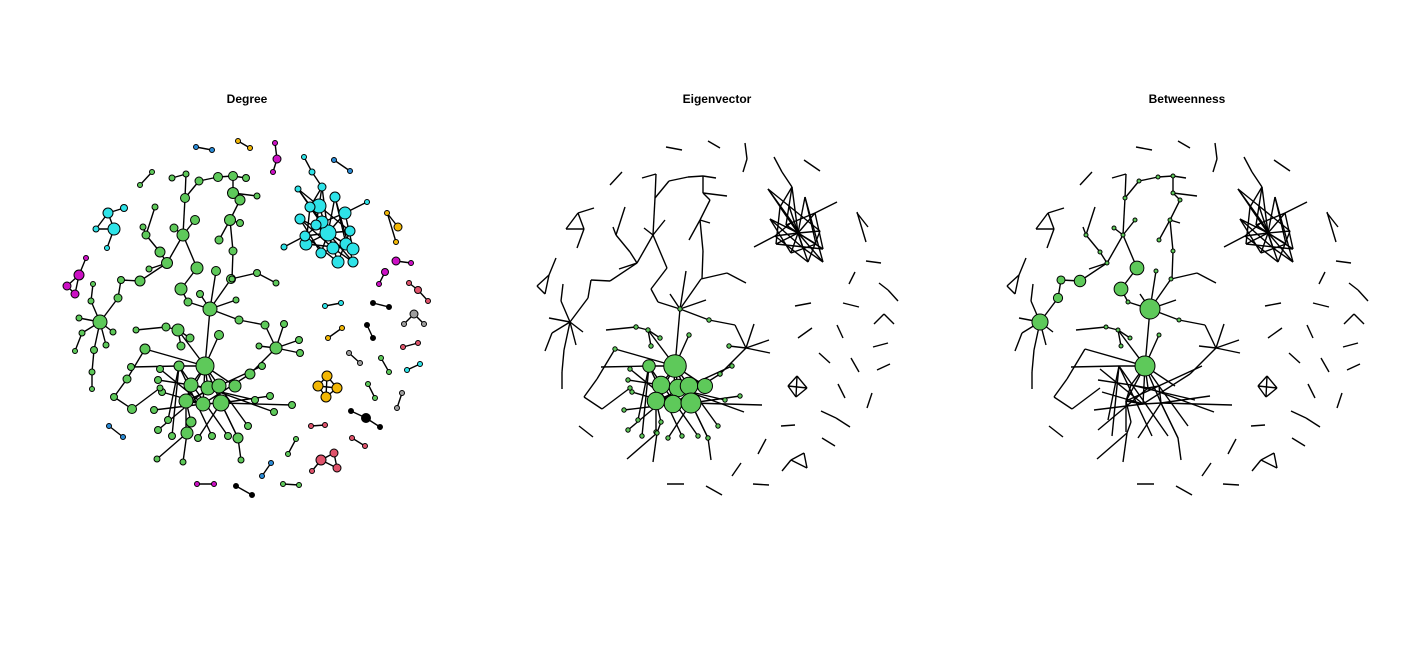  What do you see at coordinates (247, 99) in the screenshot?
I see `panel-title-degree: Degree` at bounding box center [247, 99].